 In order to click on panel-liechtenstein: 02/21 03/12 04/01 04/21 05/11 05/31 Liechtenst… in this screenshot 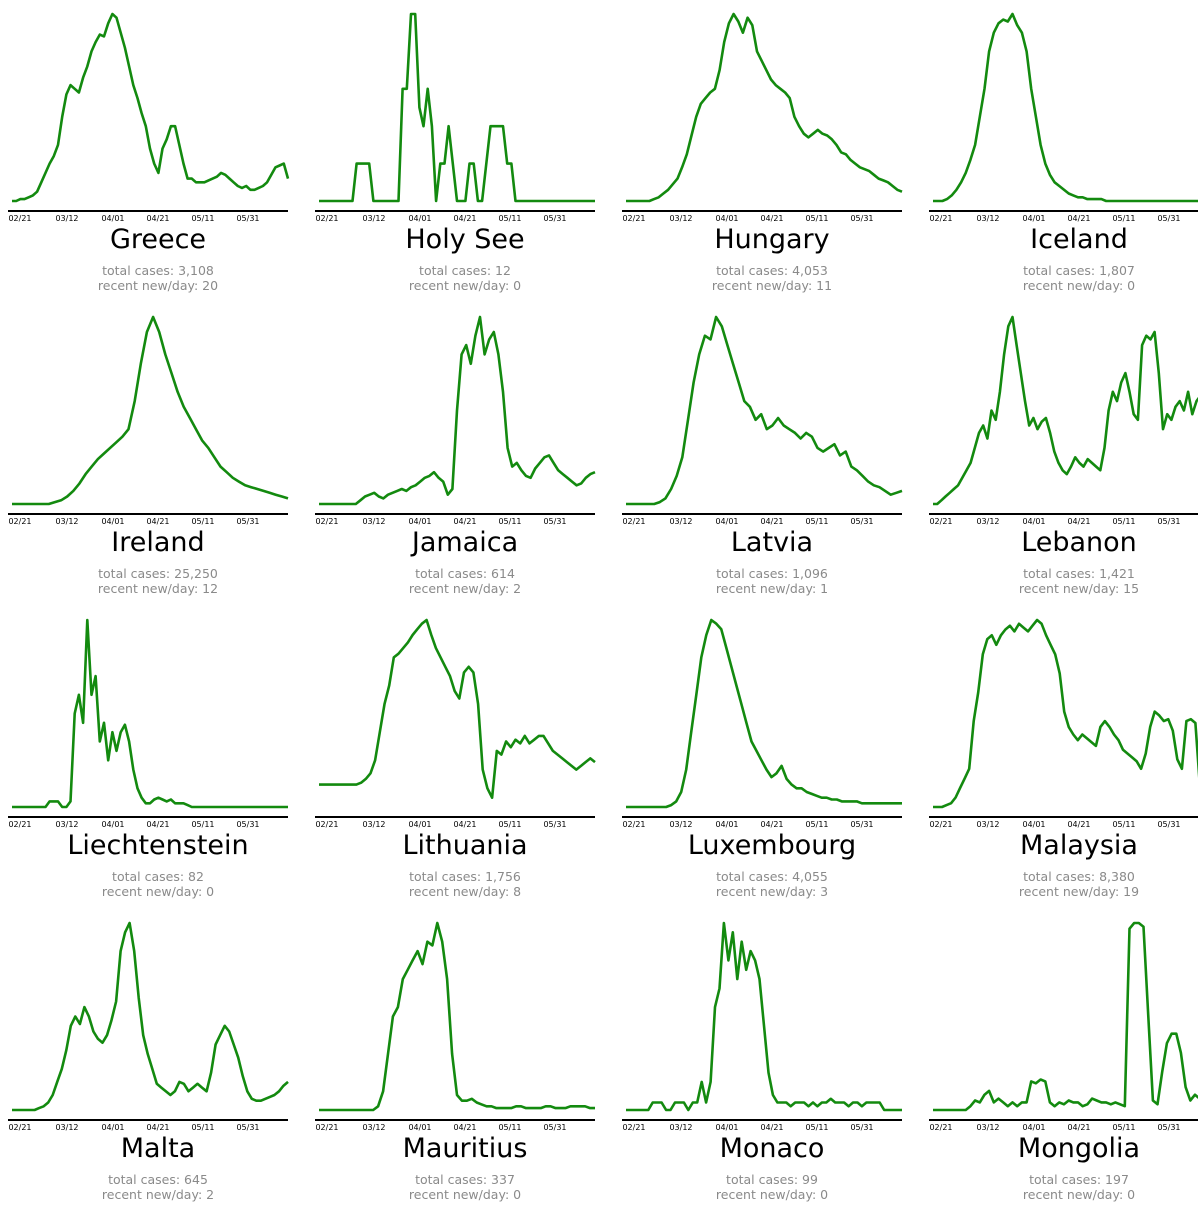, I will do `click(158, 764)`.